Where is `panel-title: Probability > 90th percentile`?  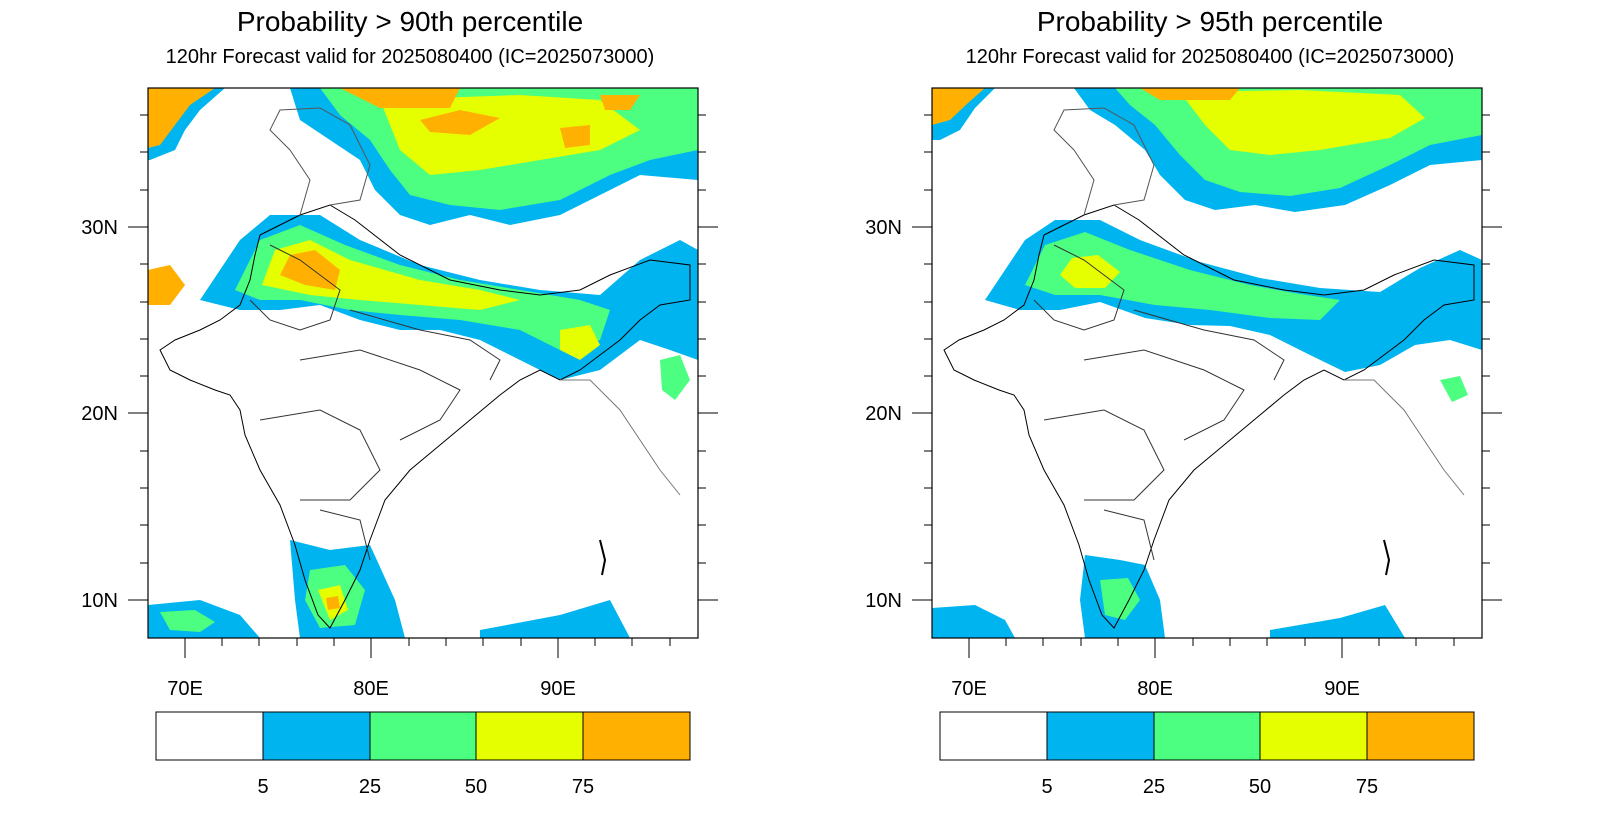
panel-title: Probability > 90th percentile is located at coordinates (410, 21).